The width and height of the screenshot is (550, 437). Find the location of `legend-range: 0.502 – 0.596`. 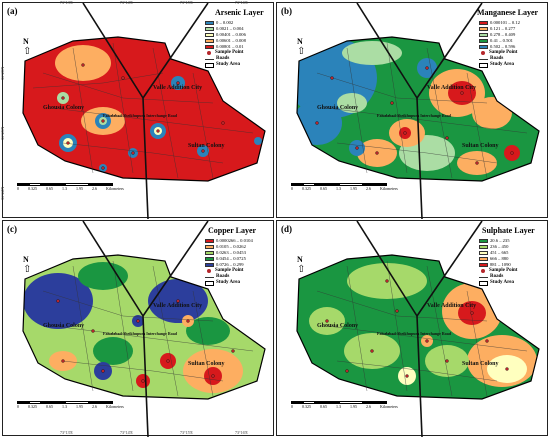

legend-range: 0.502 – 0.596 is located at coordinates (503, 46).